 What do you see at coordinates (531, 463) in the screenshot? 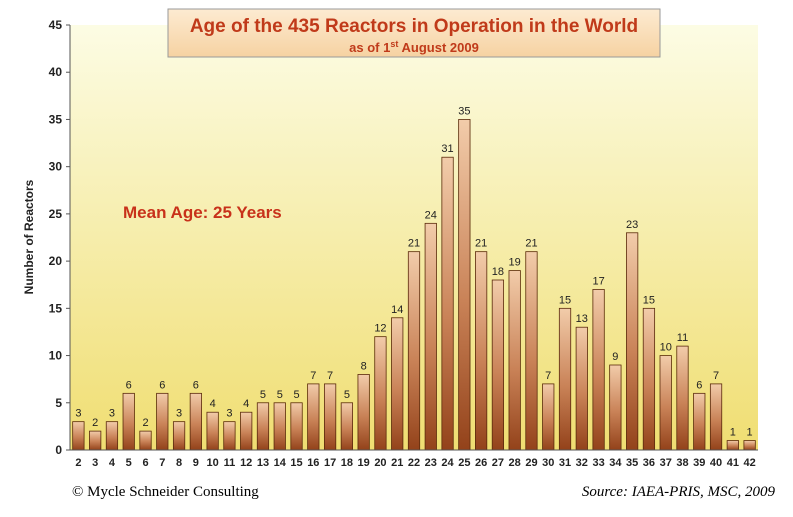
I see `x-tick-label: 29` at bounding box center [531, 463].